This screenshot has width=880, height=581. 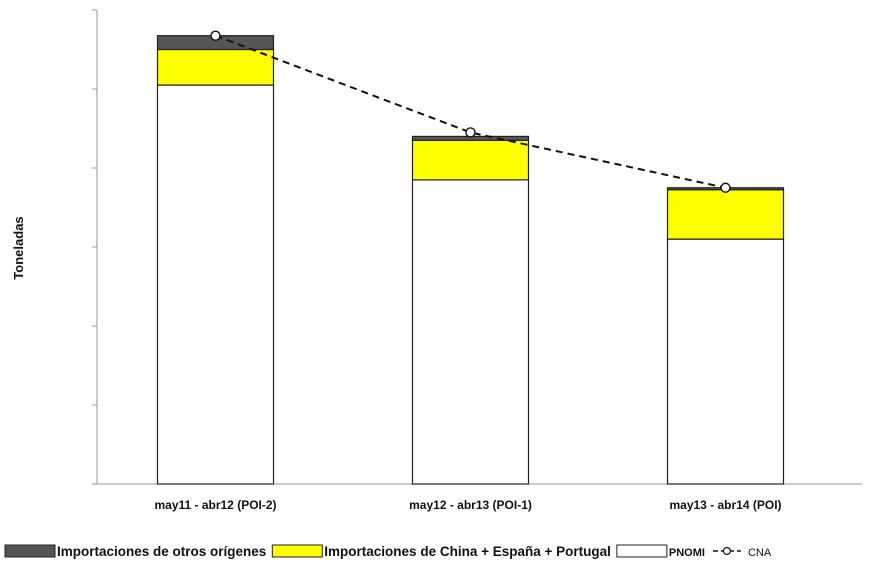 I want to click on legend-item-pnomi: PNOMI, so click(x=660, y=551).